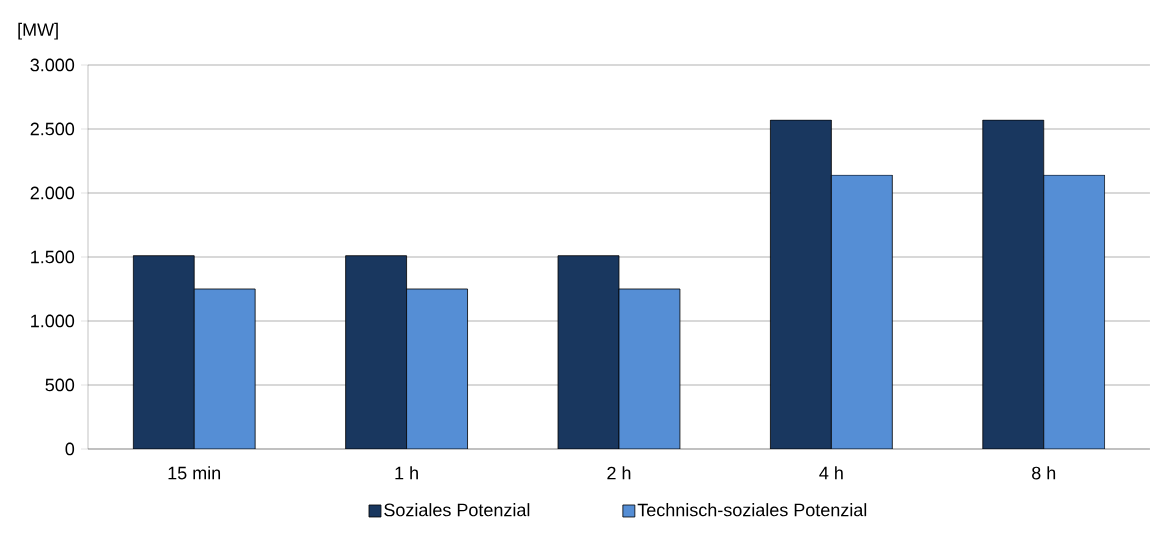 The width and height of the screenshot is (1155, 535). I want to click on legend-label: Technisch-soziales Potenzial, so click(752, 510).